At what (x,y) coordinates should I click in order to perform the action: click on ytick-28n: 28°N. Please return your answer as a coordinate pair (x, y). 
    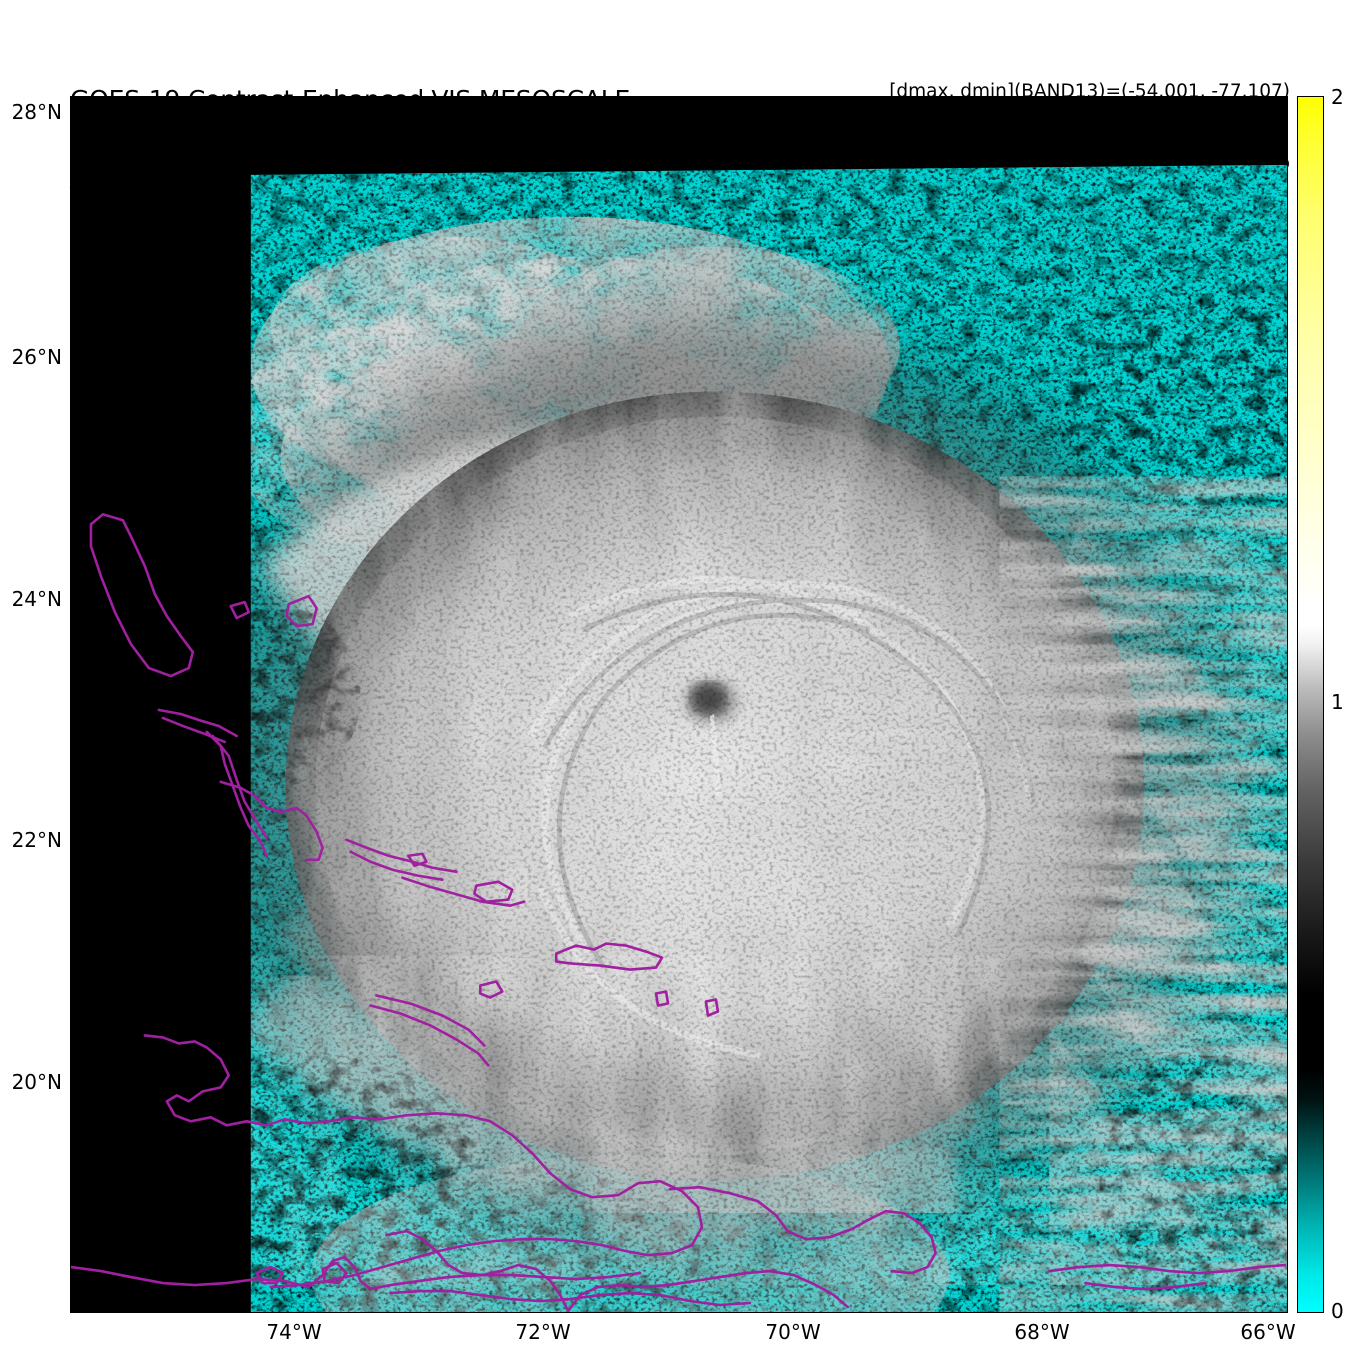
    Looking at the image, I should click on (36, 112).